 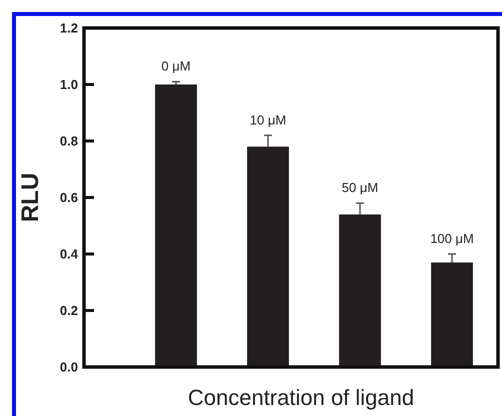 What do you see at coordinates (301, 397) in the screenshot?
I see `x-axis-title: Concentration of ligand` at bounding box center [301, 397].